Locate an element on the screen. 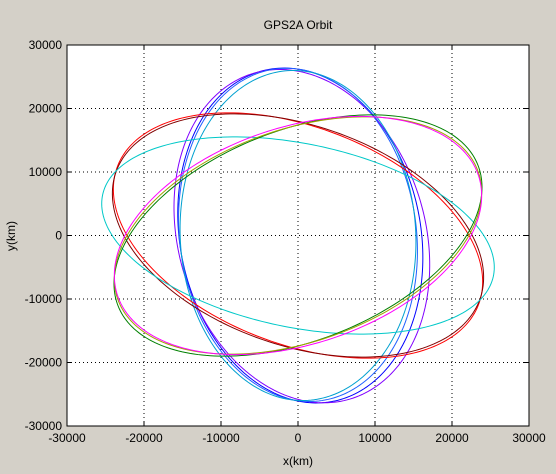 This screenshot has width=556, height=474. y-tick-label: 20000 is located at coordinates (46, 109).